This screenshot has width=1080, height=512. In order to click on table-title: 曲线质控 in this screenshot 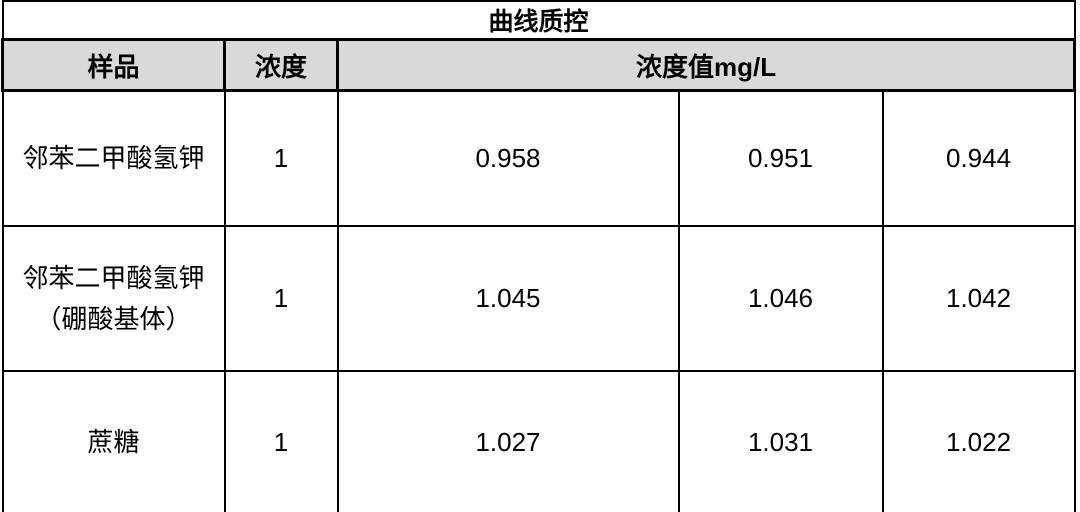, I will do `click(538, 20)`.